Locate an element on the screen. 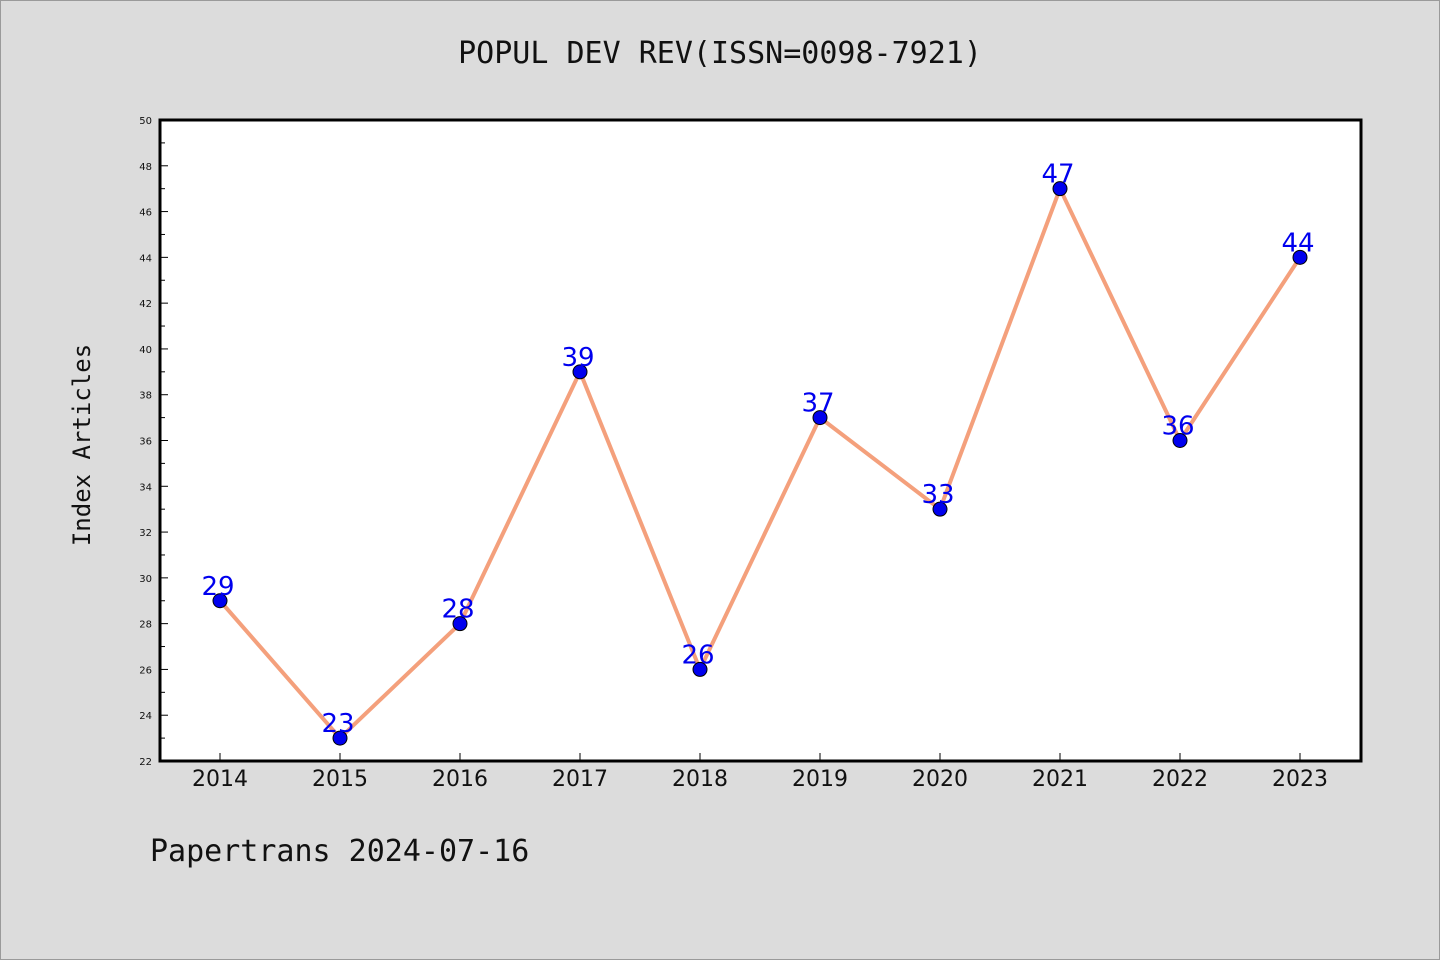  x-tick-label: 2019 is located at coordinates (820, 779).